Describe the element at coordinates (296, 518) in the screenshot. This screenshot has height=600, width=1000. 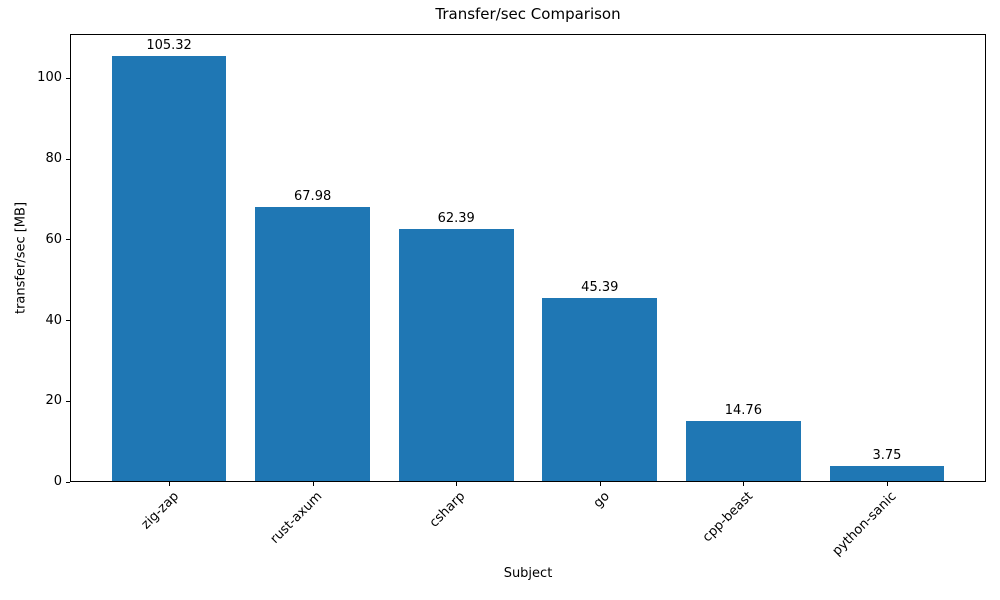
I see `x-tick-label: rust-axum` at that location.